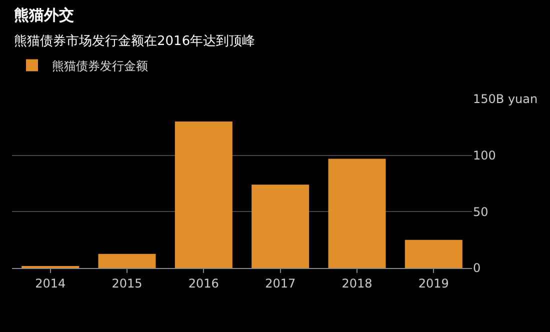 Image resolution: width=550 pixels, height=332 pixels. Describe the element at coordinates (484, 155) in the screenshot. I see `y-tick-label: 100` at that location.